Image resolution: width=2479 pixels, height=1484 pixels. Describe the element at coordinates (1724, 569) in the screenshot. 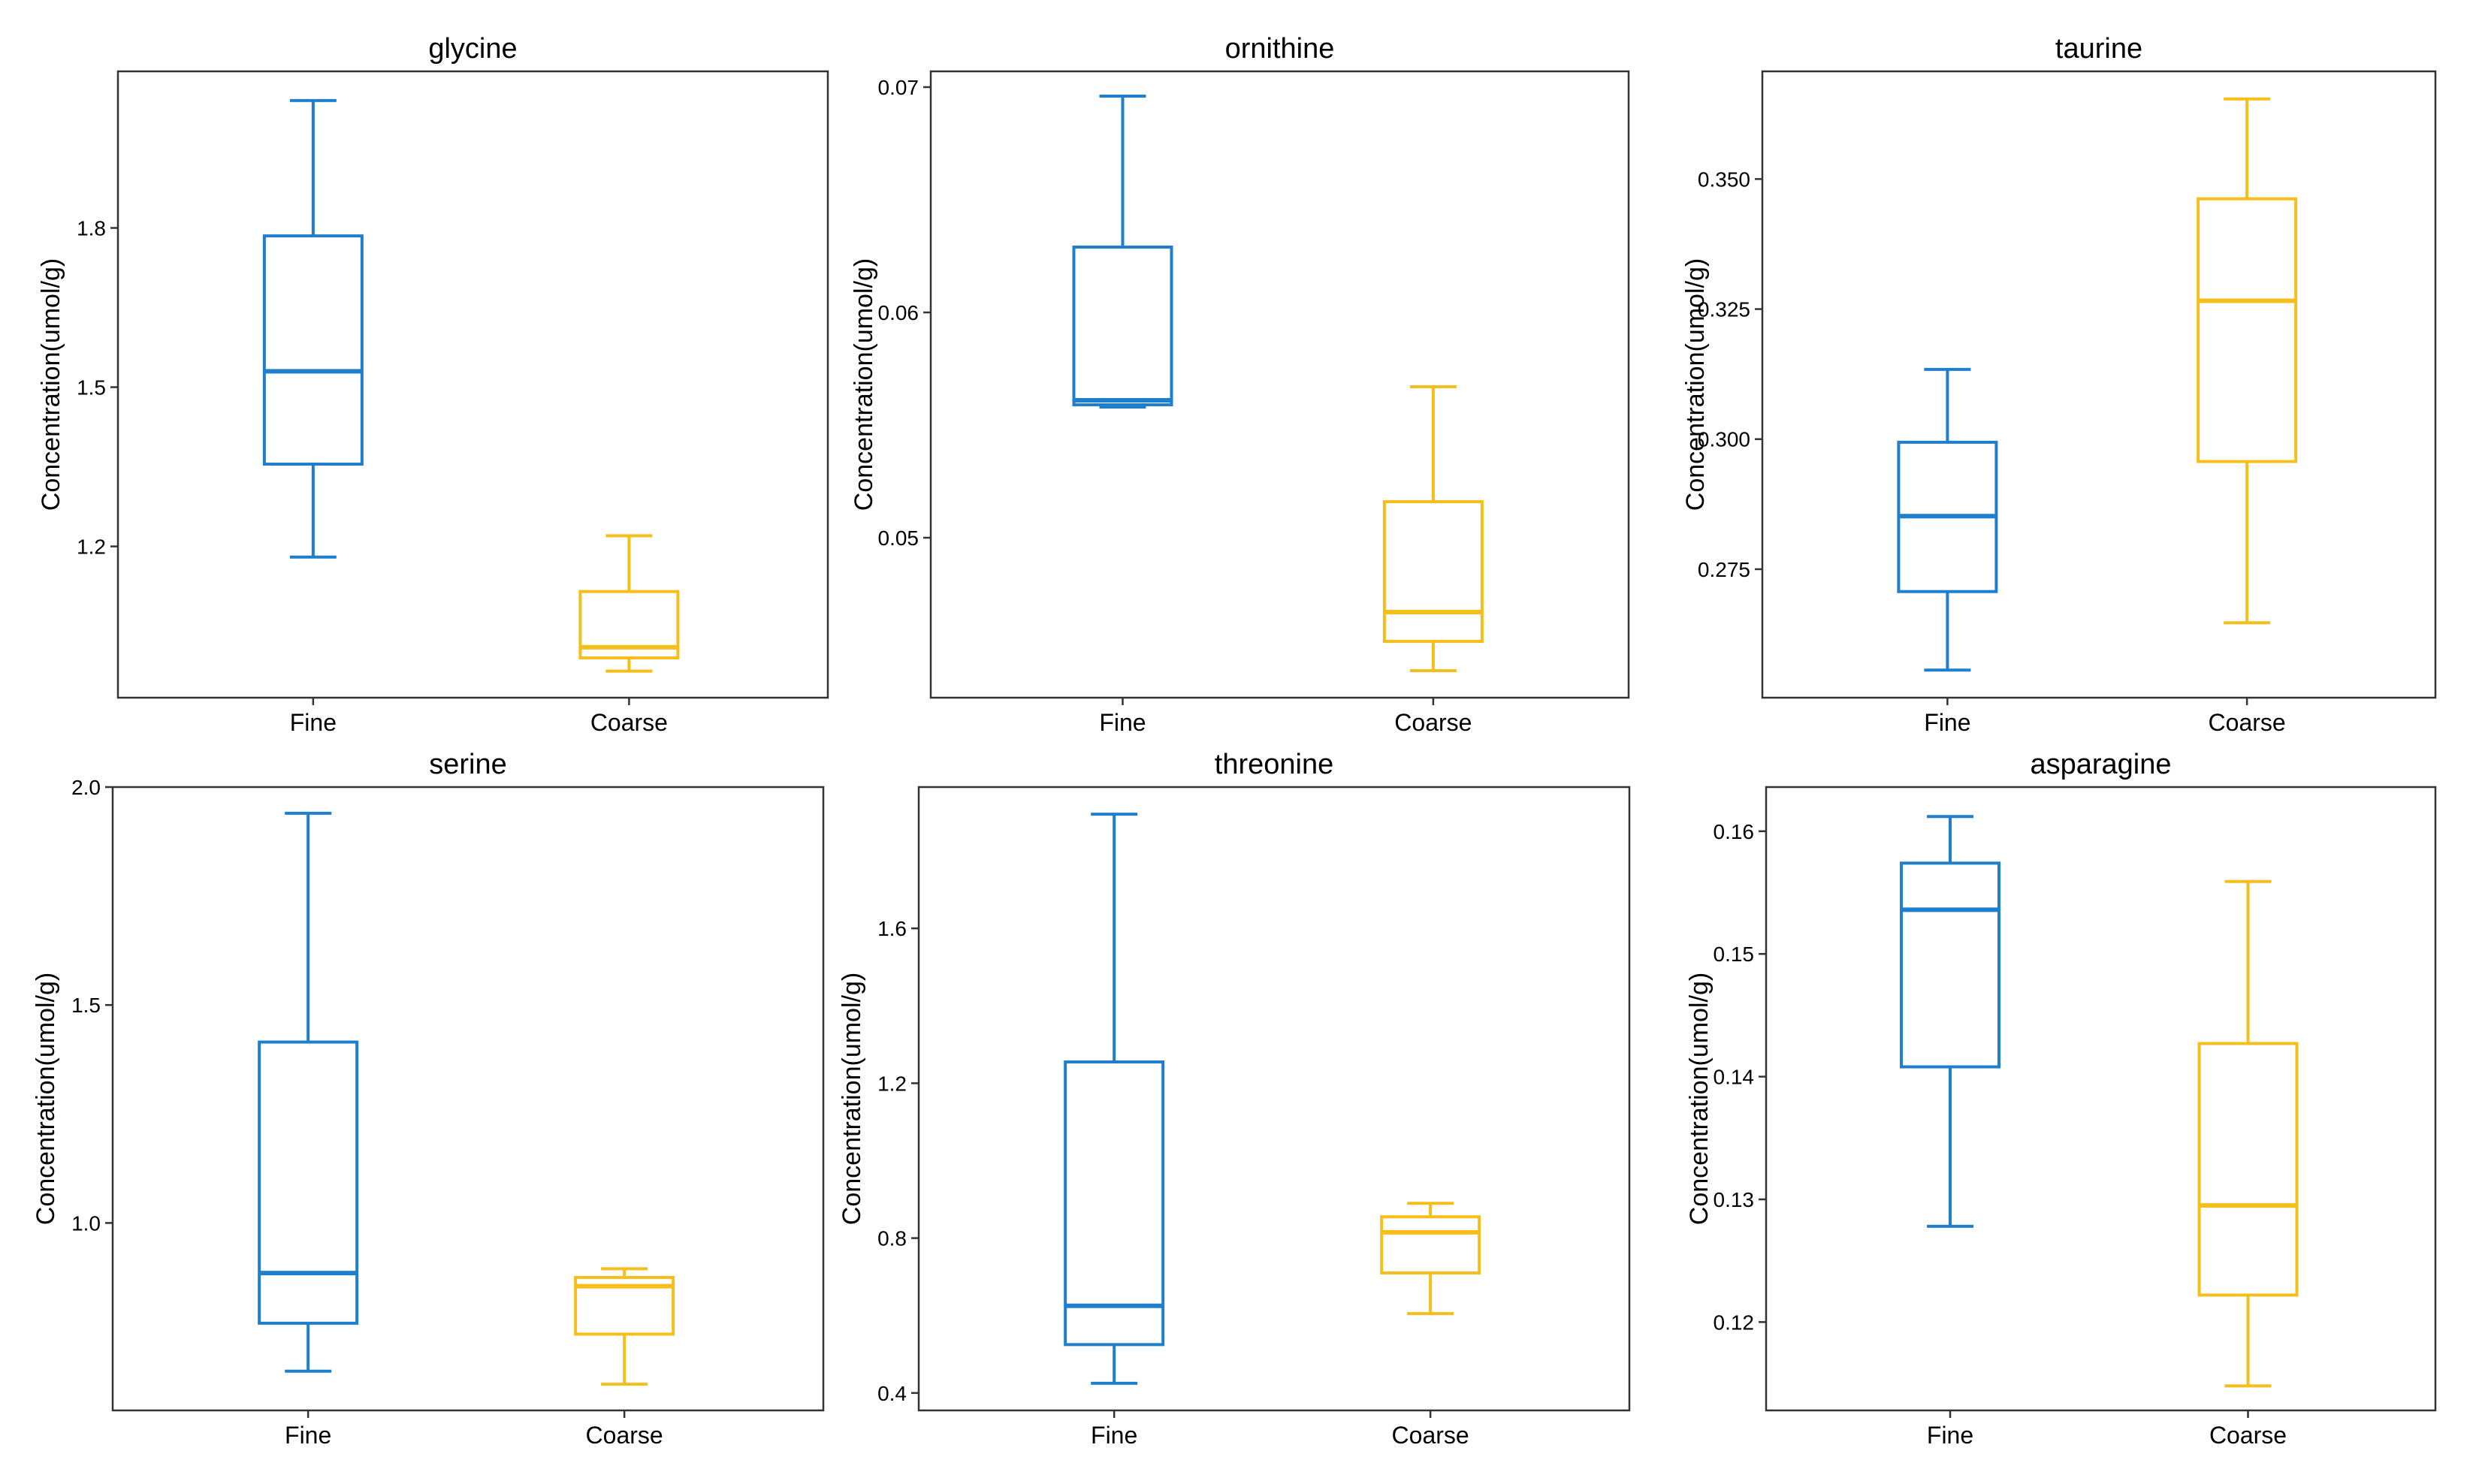

I see `y-tick-label: 0.275` at that location.